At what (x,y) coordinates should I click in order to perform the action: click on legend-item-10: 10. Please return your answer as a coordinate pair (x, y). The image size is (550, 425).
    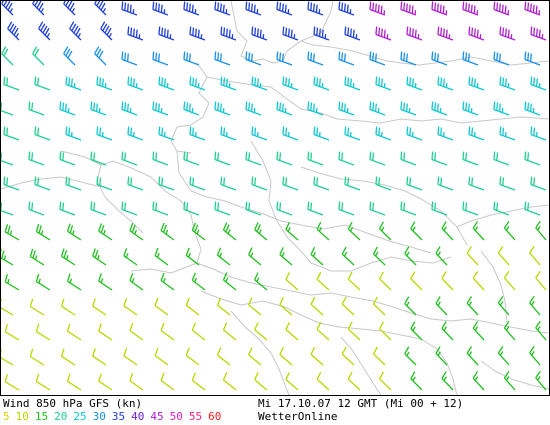
    Looking at the image, I should click on (22, 416).